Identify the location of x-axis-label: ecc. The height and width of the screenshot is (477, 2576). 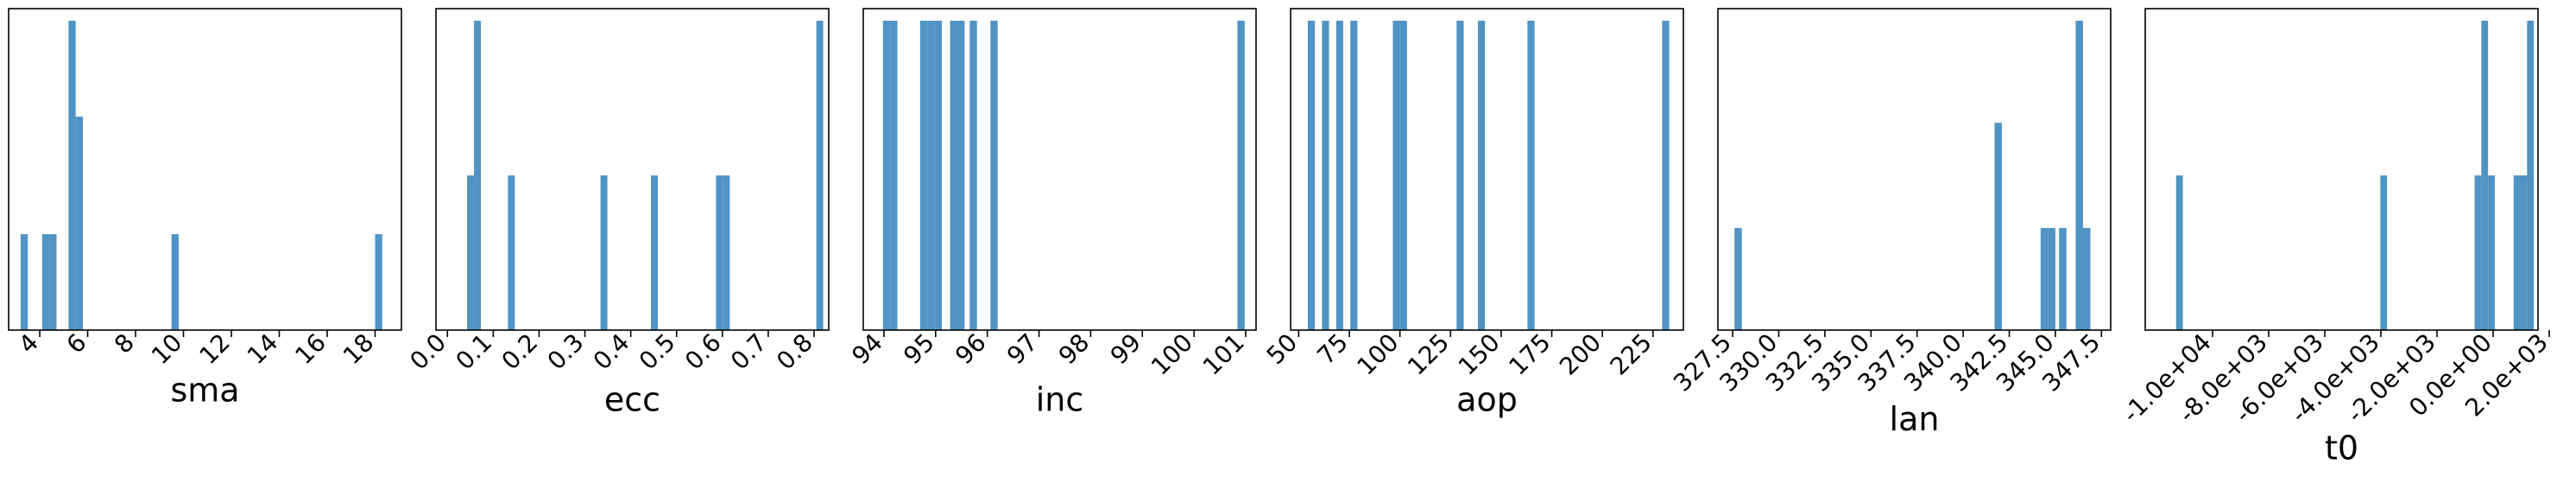
(632, 400).